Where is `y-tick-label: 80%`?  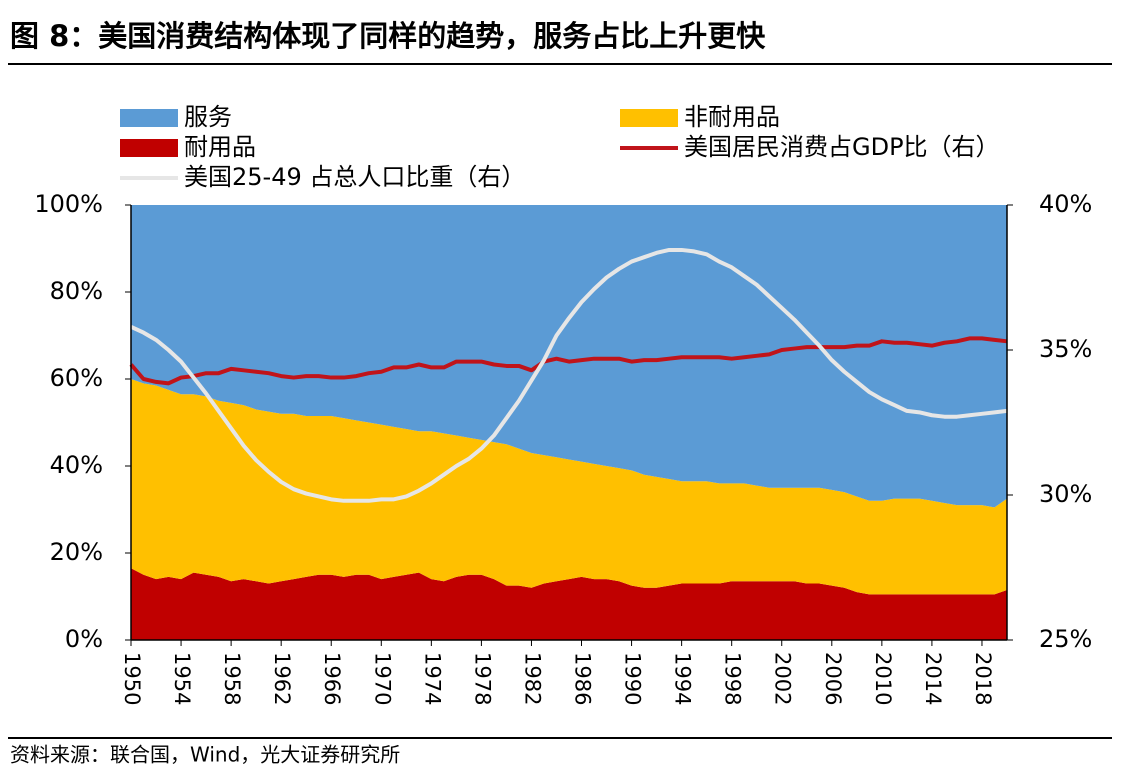 y-tick-label: 80% is located at coordinates (76, 291).